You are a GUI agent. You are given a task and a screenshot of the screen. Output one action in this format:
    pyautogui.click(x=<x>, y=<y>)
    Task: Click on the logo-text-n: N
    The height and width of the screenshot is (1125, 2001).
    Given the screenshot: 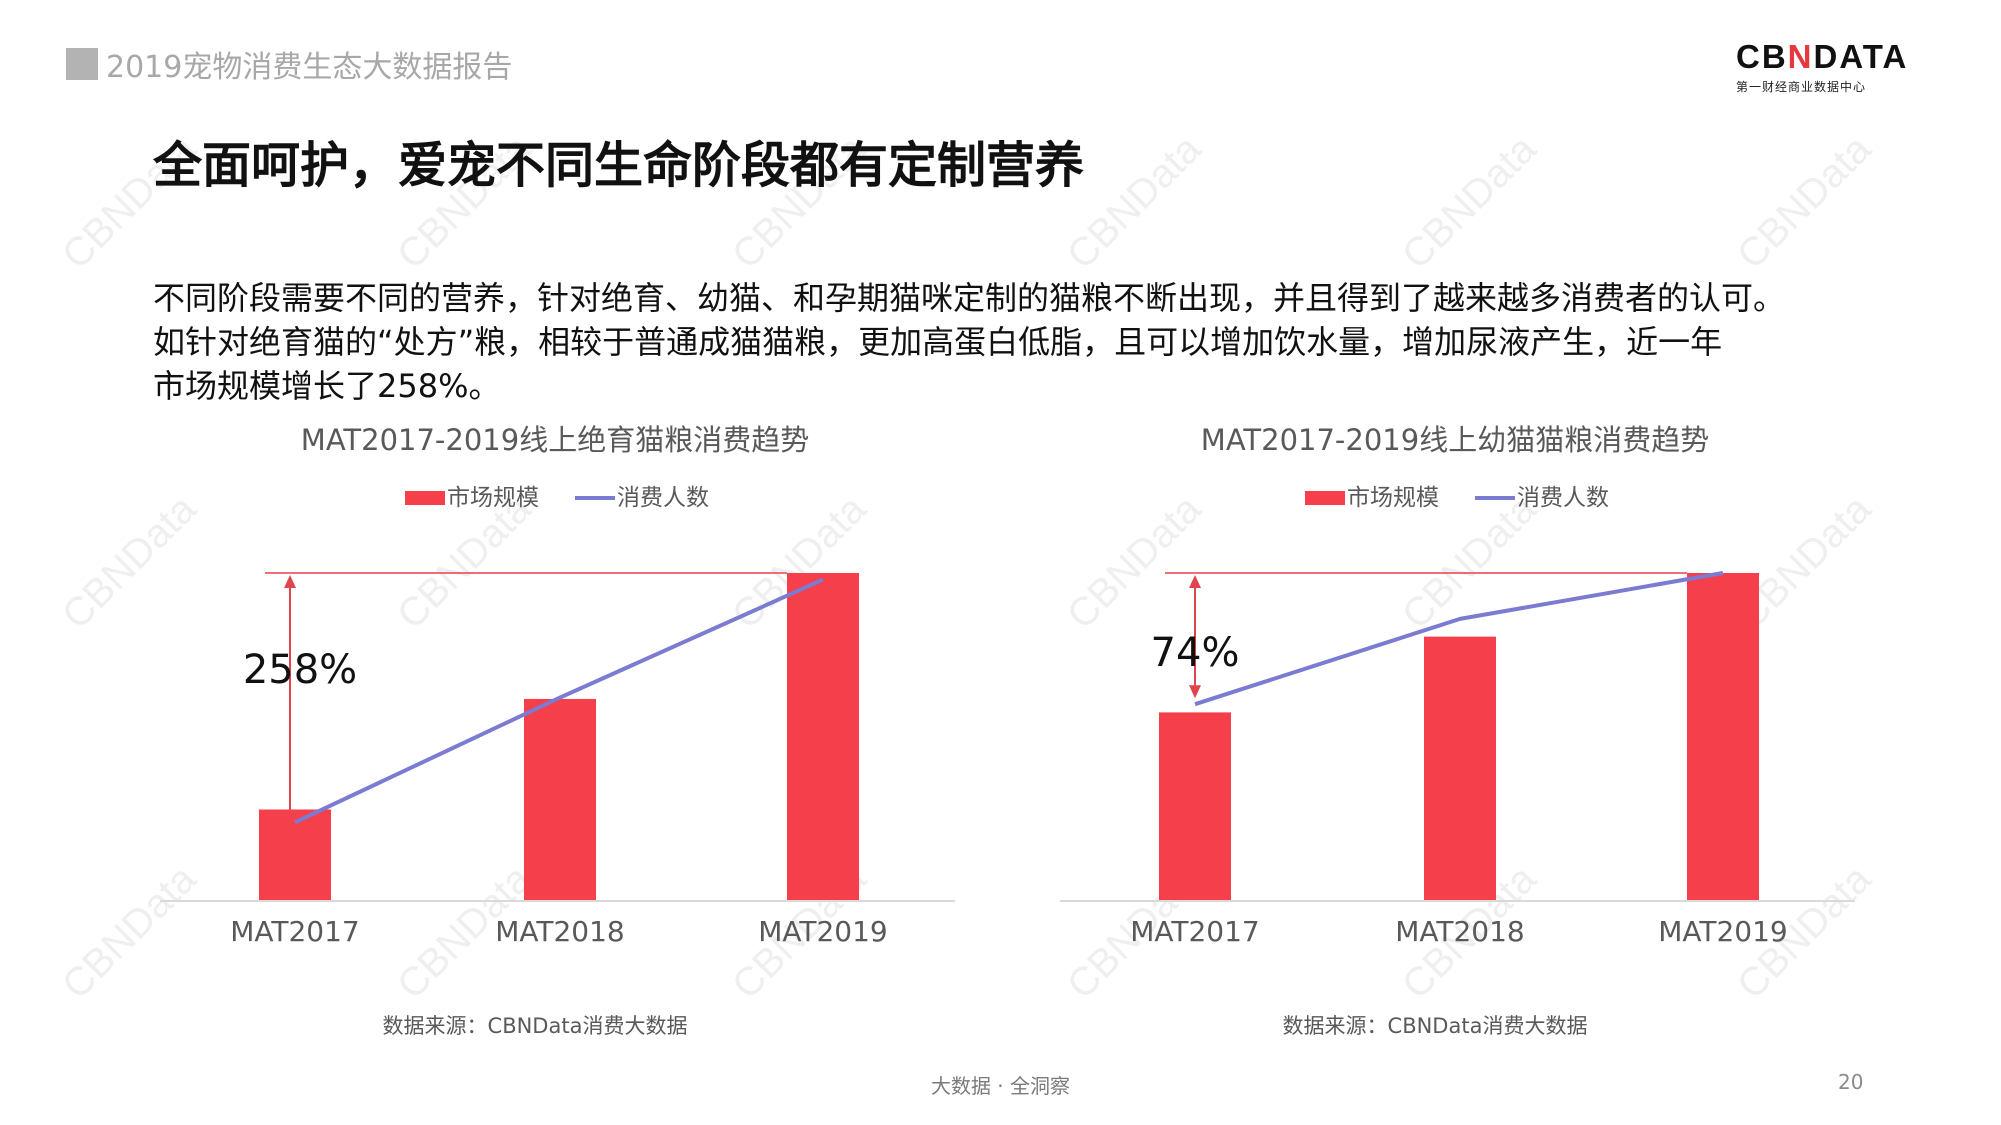 What is the action you would take?
    pyautogui.click(x=1800, y=56)
    